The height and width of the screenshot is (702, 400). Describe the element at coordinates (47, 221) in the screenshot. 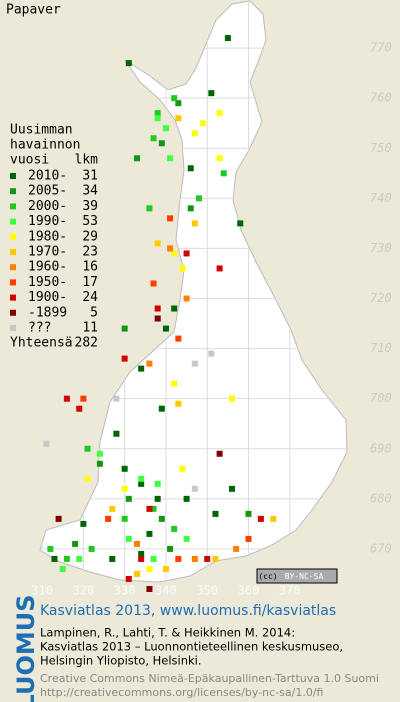

I see `legend-label: 1990-` at that location.